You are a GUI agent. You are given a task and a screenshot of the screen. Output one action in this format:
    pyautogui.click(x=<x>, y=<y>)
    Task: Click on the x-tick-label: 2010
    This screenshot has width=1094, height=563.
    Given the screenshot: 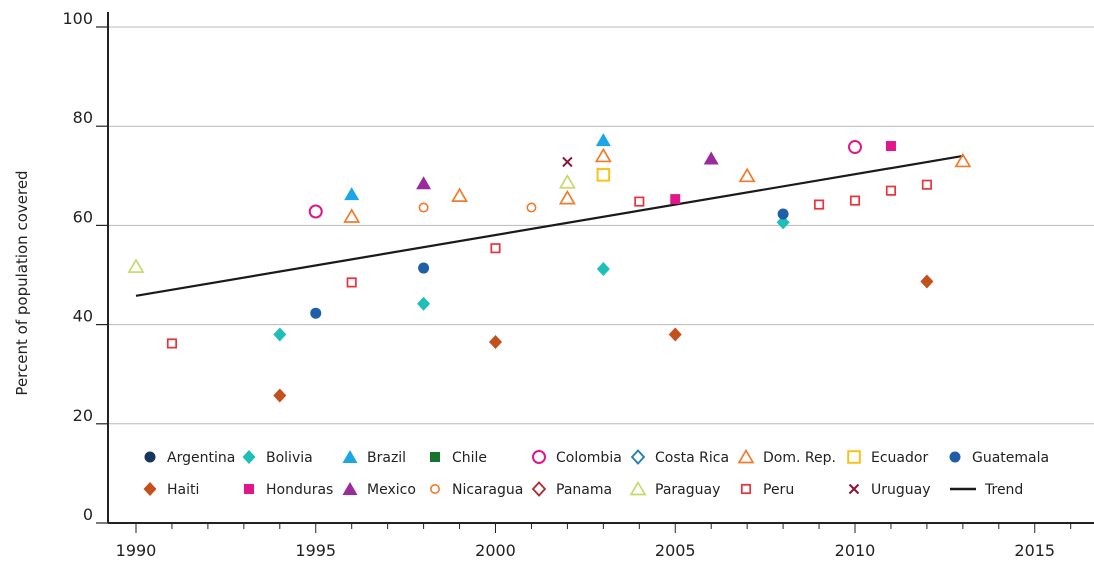 What is the action you would take?
    pyautogui.click(x=855, y=550)
    